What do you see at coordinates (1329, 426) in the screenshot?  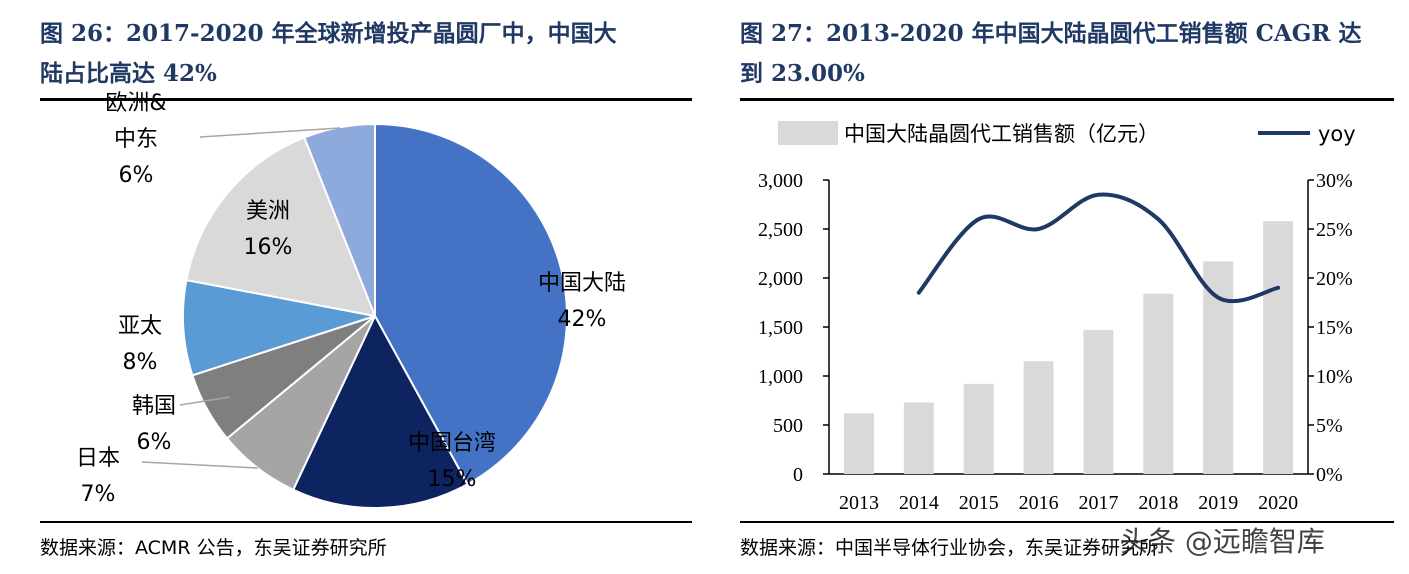 I see `y2-tick-label-1: 5%` at bounding box center [1329, 426].